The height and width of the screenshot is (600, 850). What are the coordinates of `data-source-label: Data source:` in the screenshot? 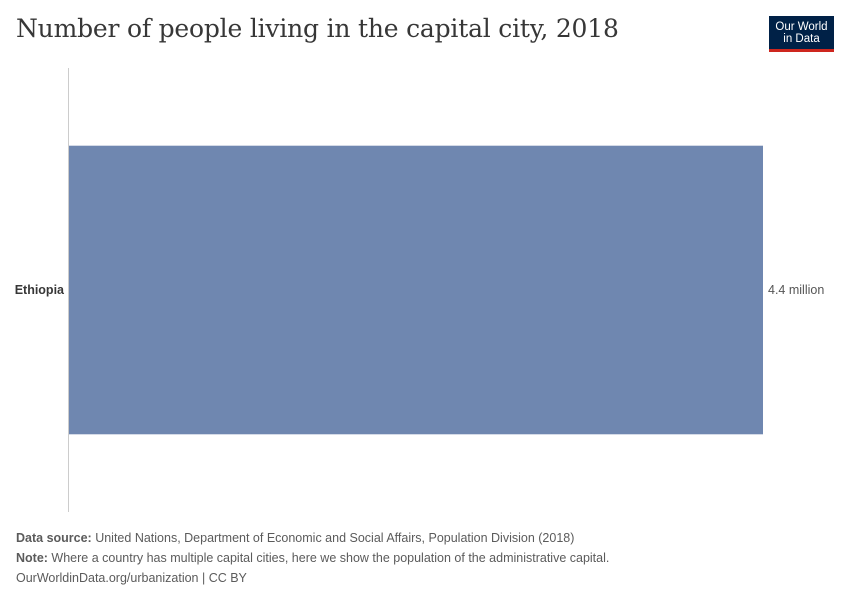 It's located at (54, 538).